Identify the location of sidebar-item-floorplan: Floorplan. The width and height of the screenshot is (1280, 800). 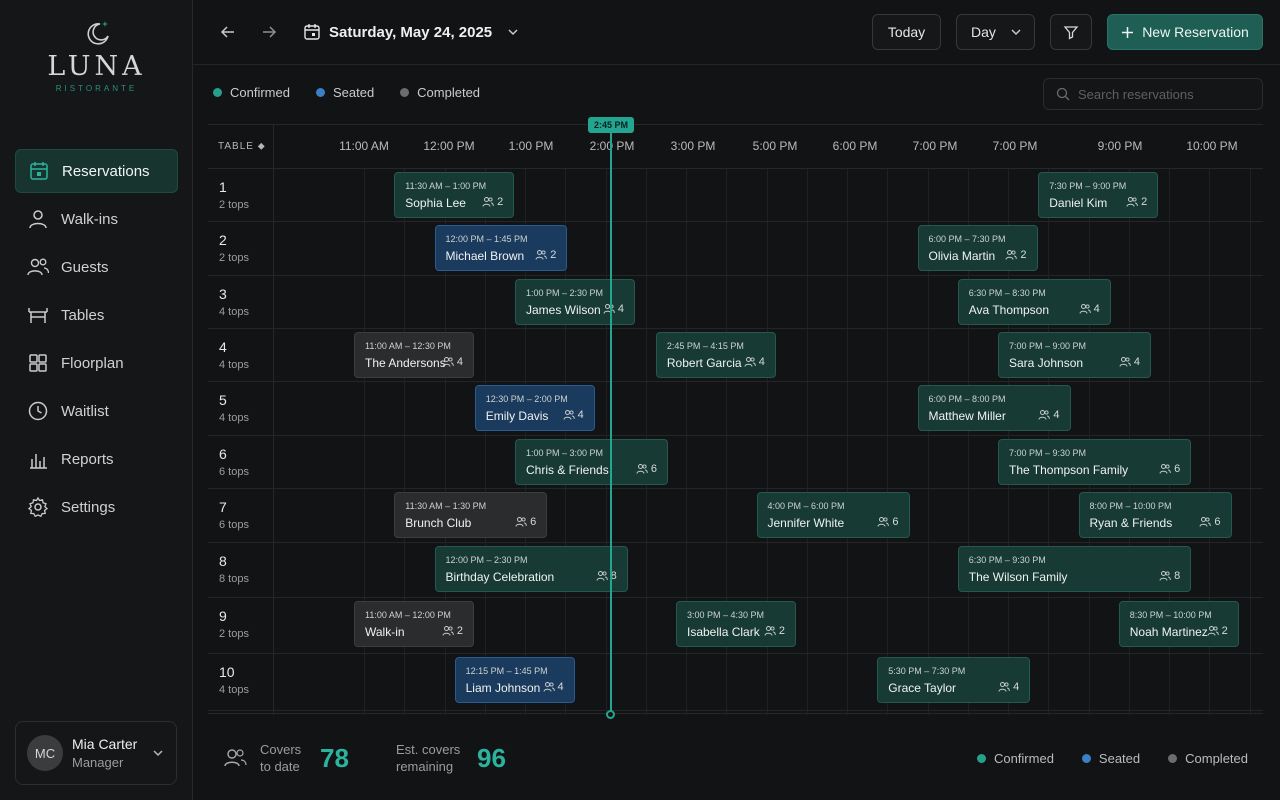
(96, 363).